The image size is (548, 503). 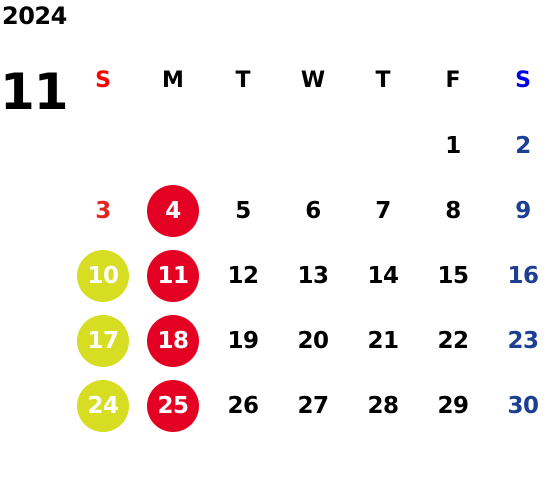 What do you see at coordinates (453, 340) in the screenshot?
I see `day-cell: 22` at bounding box center [453, 340].